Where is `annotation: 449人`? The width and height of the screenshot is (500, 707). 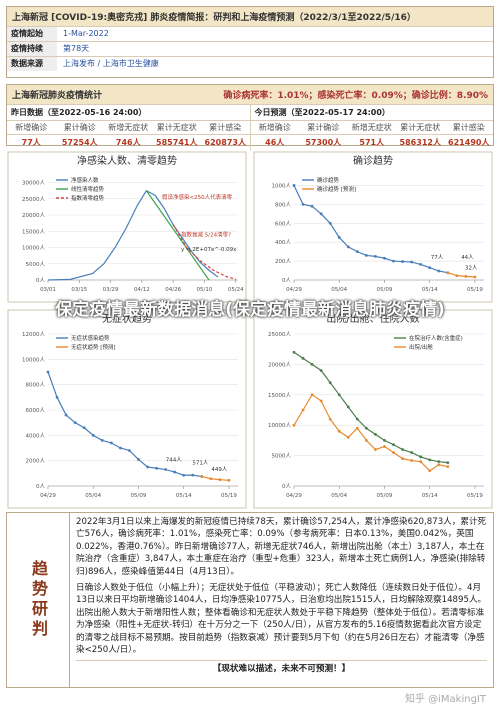
annotation: 449人 is located at coordinates (219, 469).